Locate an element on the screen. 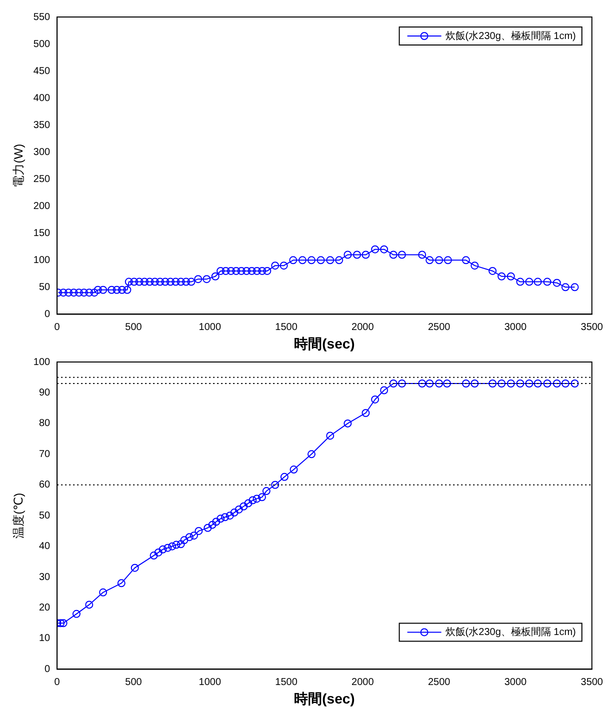 This screenshot has width=614, height=718. y-tick-label: 20 is located at coordinates (44, 608).